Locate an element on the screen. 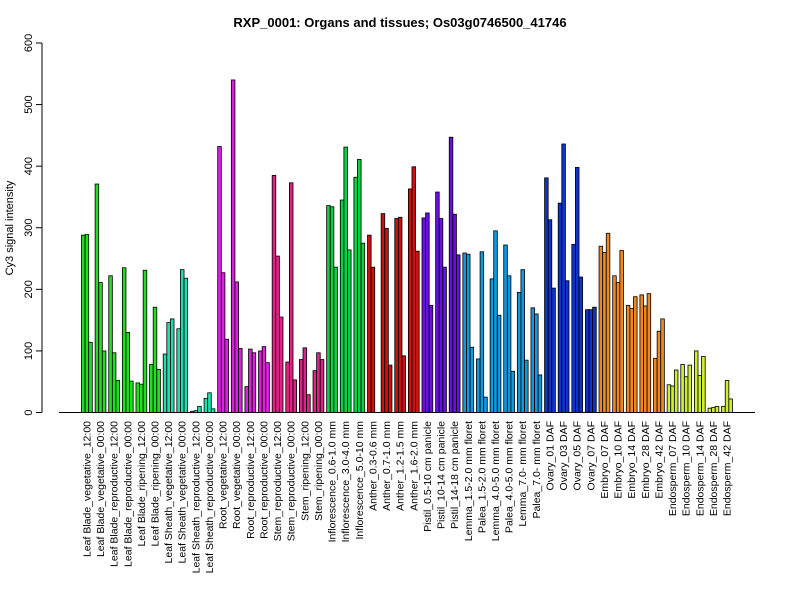 Image resolution: width=800 pixels, height=600 pixels. y-tick-label: 500 is located at coordinates (29, 104).